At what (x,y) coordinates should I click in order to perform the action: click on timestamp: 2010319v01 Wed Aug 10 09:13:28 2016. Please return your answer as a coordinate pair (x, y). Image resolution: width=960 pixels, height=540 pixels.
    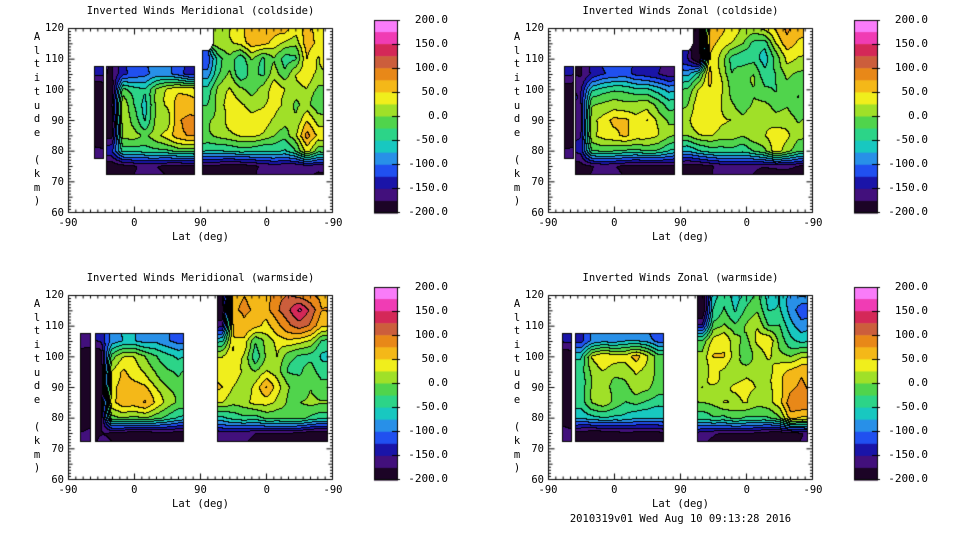
    Looking at the image, I should click on (680, 519).